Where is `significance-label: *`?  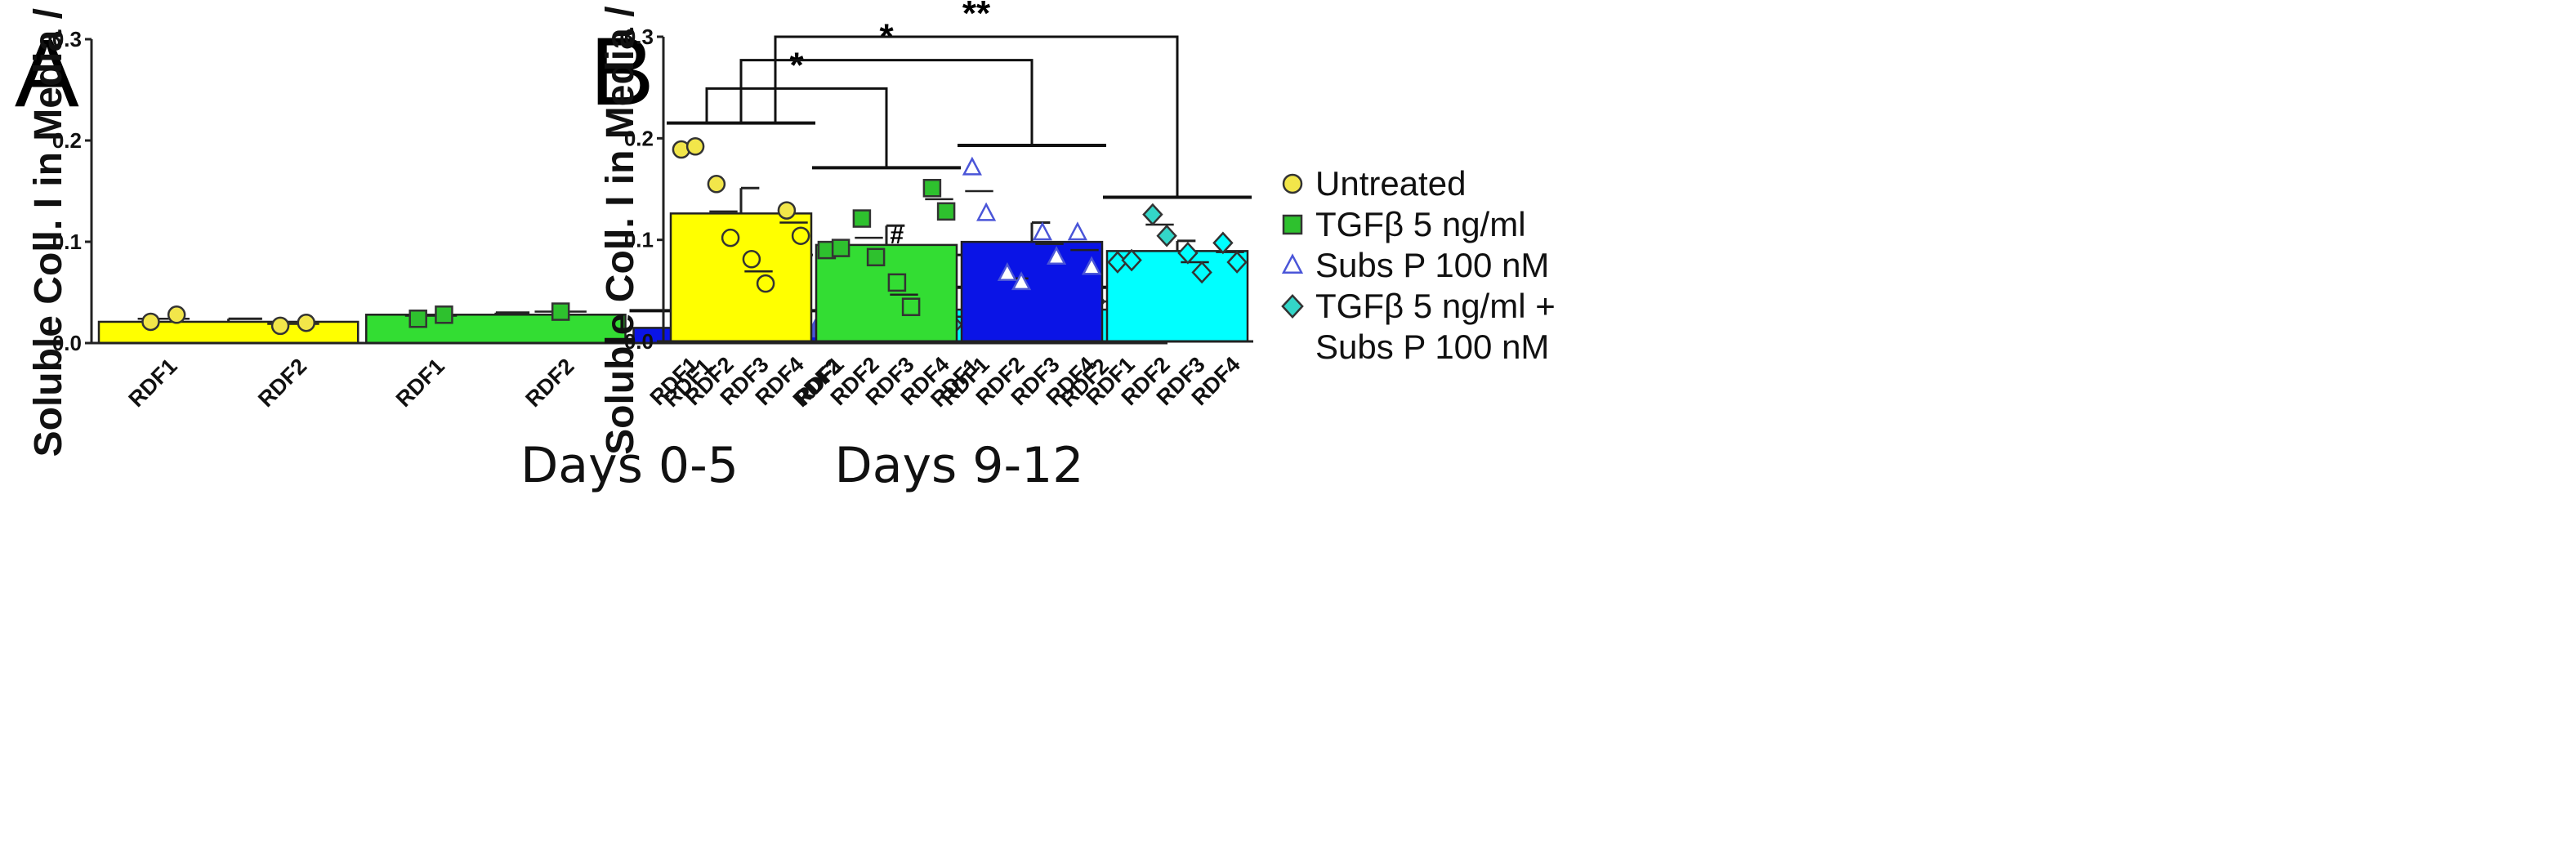 significance-label: * is located at coordinates (797, 65).